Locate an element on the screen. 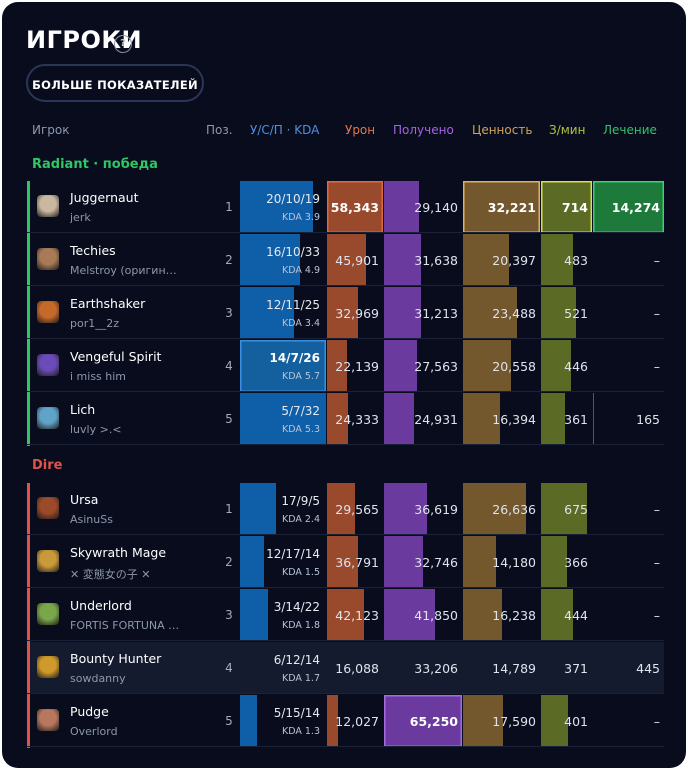  player-name: luvly >.< is located at coordinates (96, 429).